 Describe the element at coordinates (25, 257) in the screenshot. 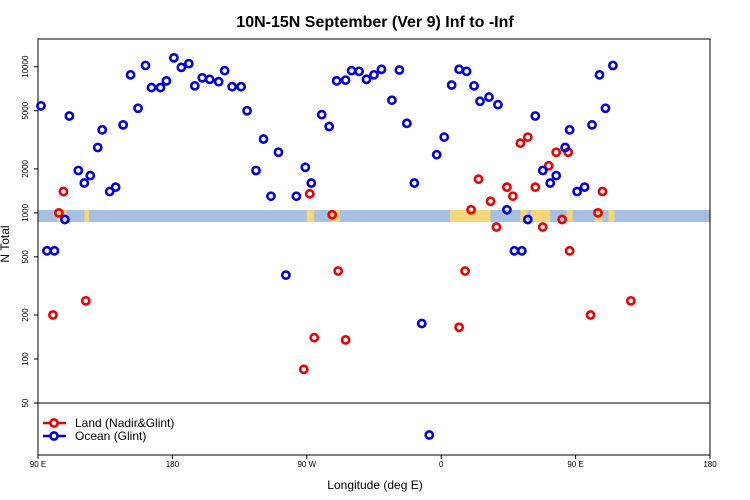

I see `y-tick-label: 500` at that location.